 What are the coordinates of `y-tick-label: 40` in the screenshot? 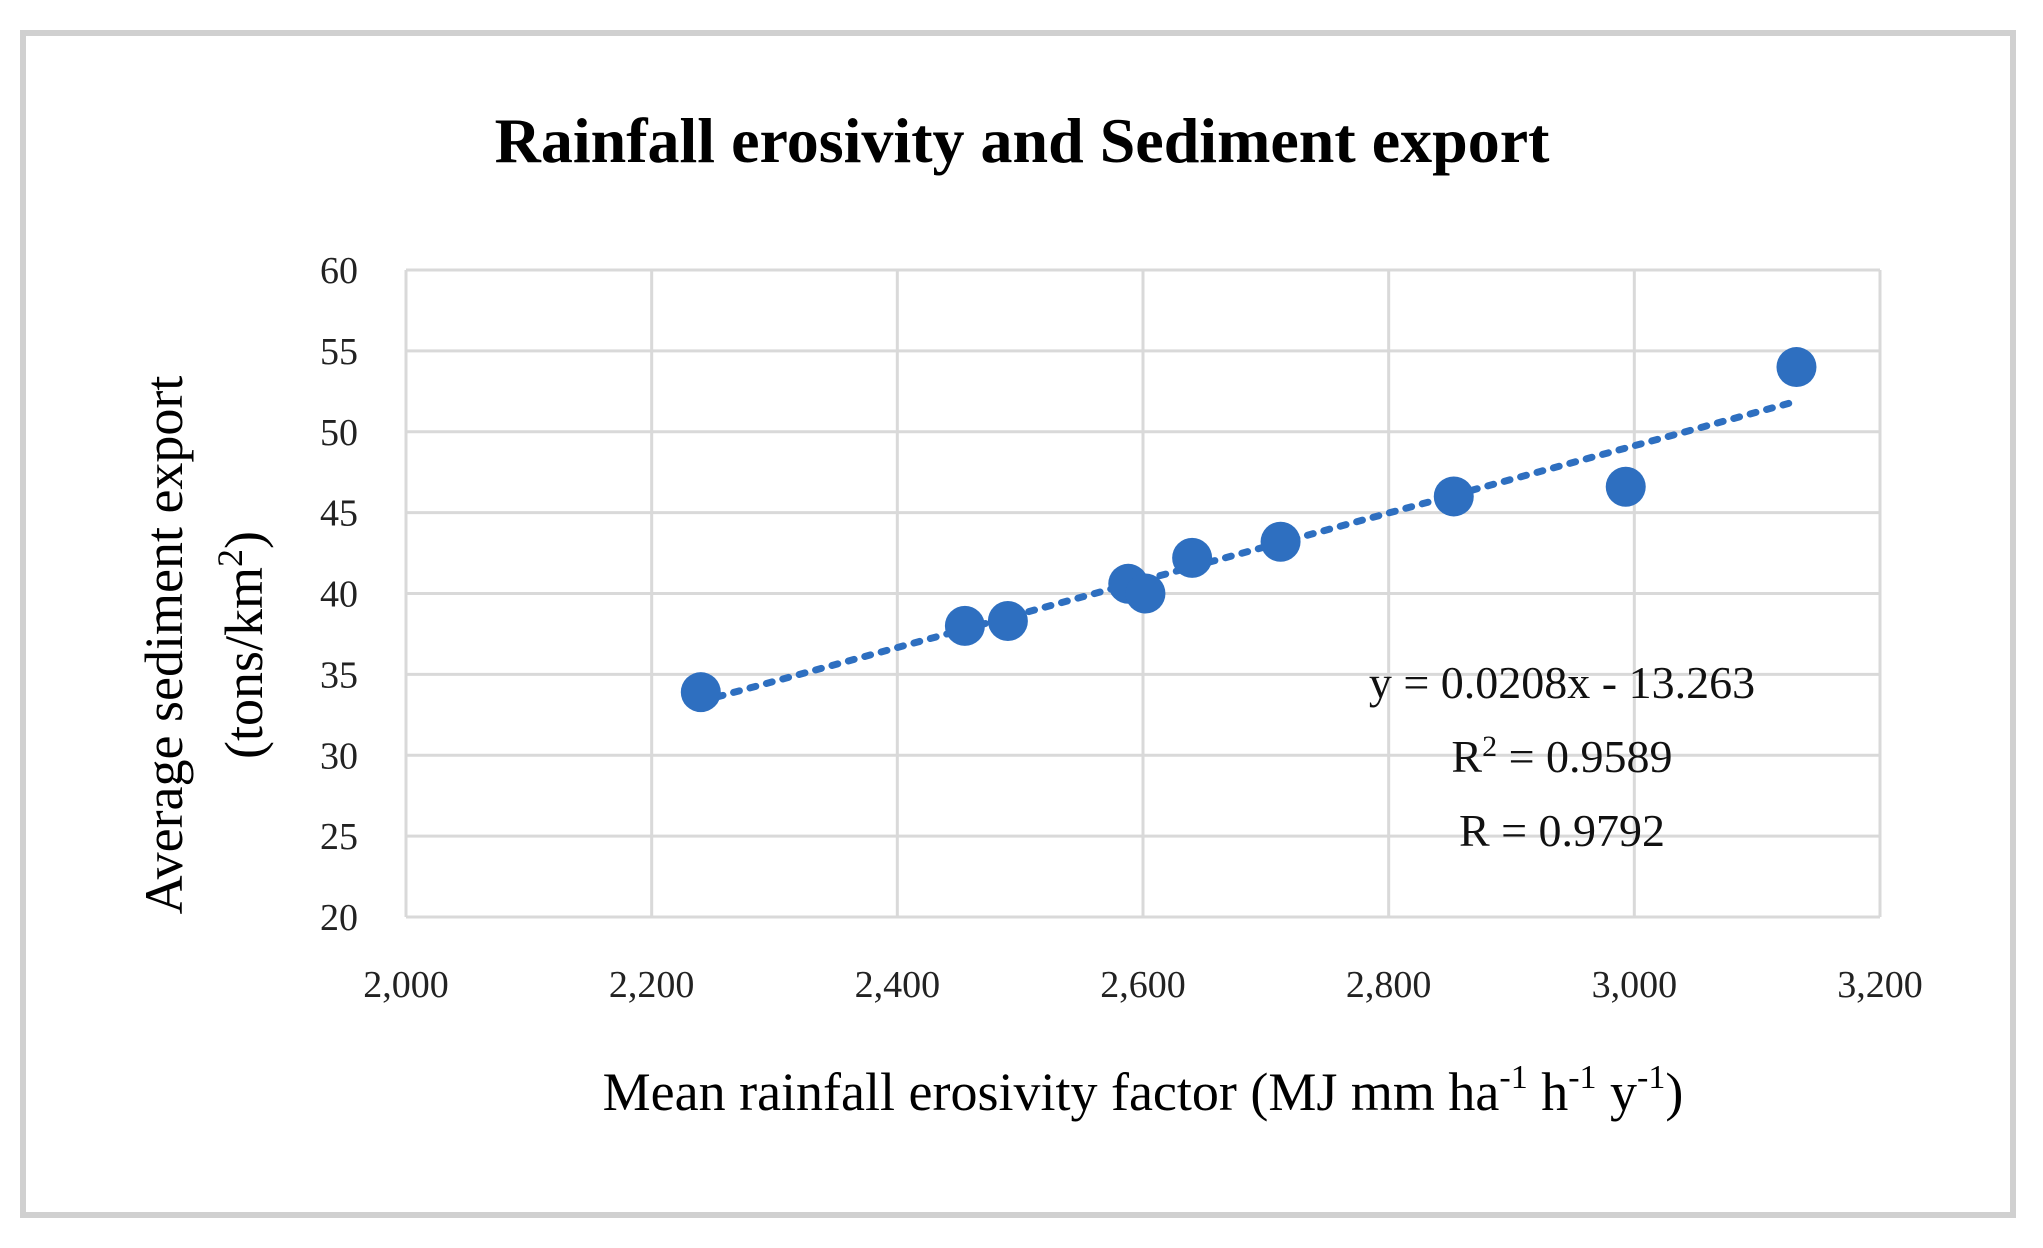 It's located at (339, 595).